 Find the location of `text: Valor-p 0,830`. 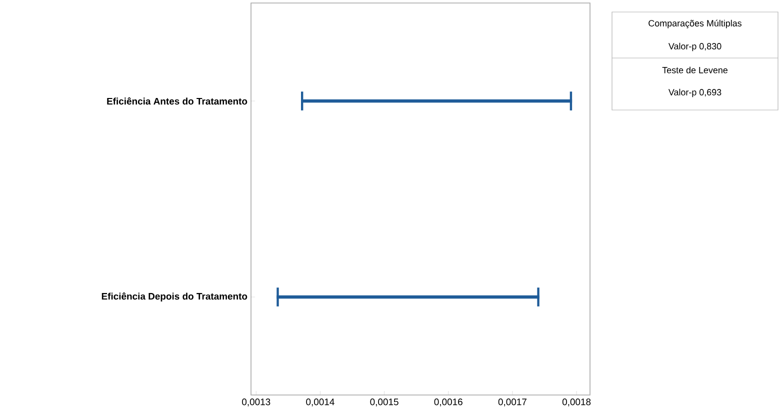

text: Valor-p 0,830 is located at coordinates (695, 47).